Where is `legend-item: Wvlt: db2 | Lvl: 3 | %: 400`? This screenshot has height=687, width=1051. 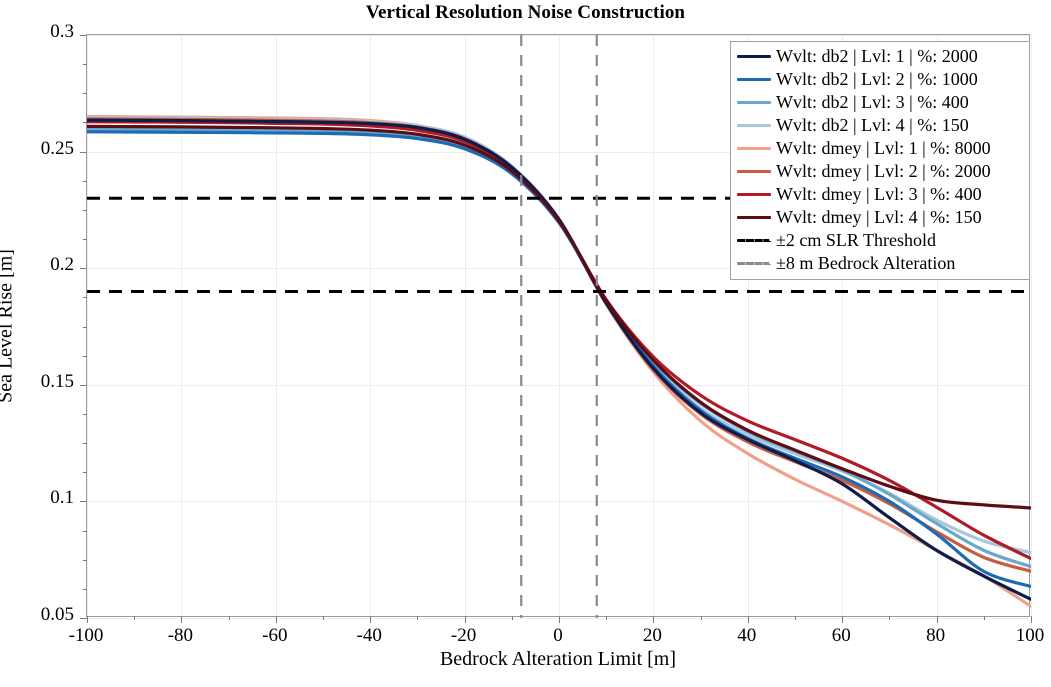
legend-item: Wvlt: db2 | Lvl: 3 | %: 400 is located at coordinates (880, 102).